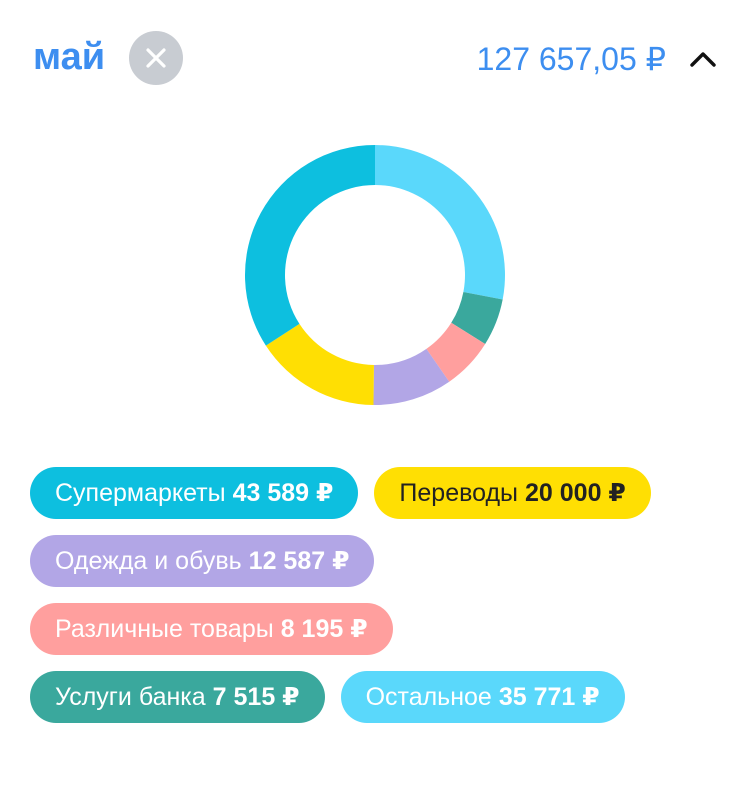 The image size is (750, 797). I want to click on legend-row: Услуги банка 7 515 ₽ Остальное 35 771 ₽, so click(380, 697).